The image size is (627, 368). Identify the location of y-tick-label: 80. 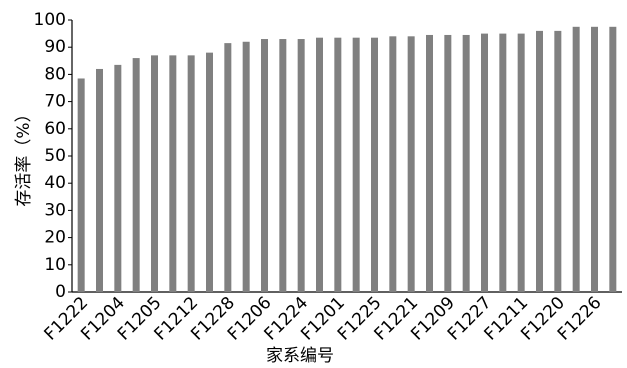
(55, 74).